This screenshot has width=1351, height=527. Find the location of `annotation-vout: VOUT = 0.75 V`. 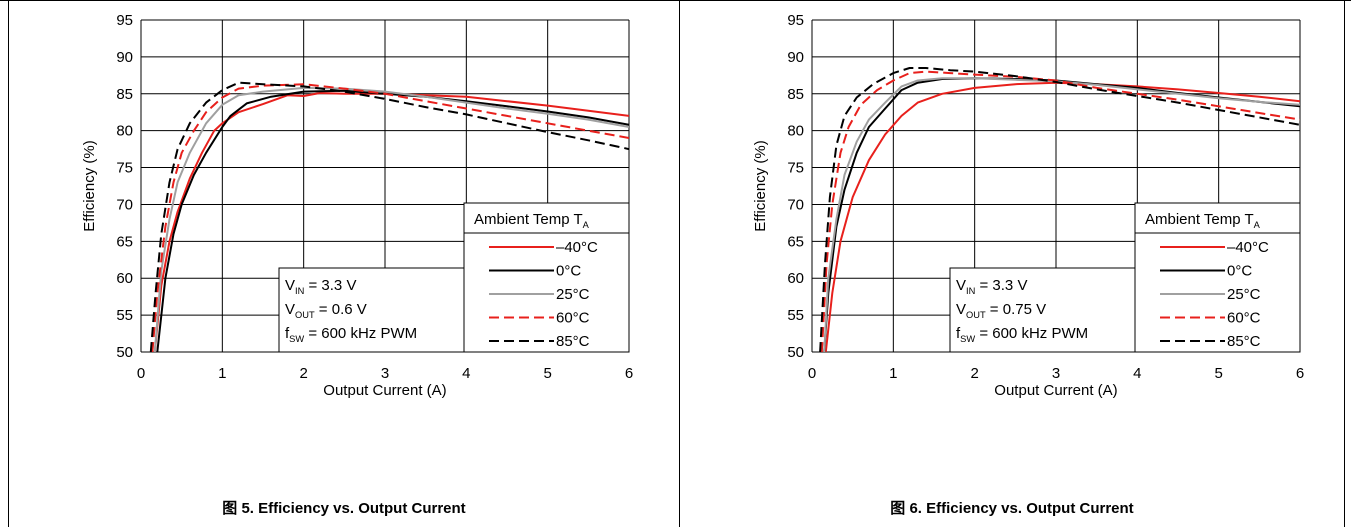

annotation-vout: VOUT = 0.75 V is located at coordinates (1001, 310).